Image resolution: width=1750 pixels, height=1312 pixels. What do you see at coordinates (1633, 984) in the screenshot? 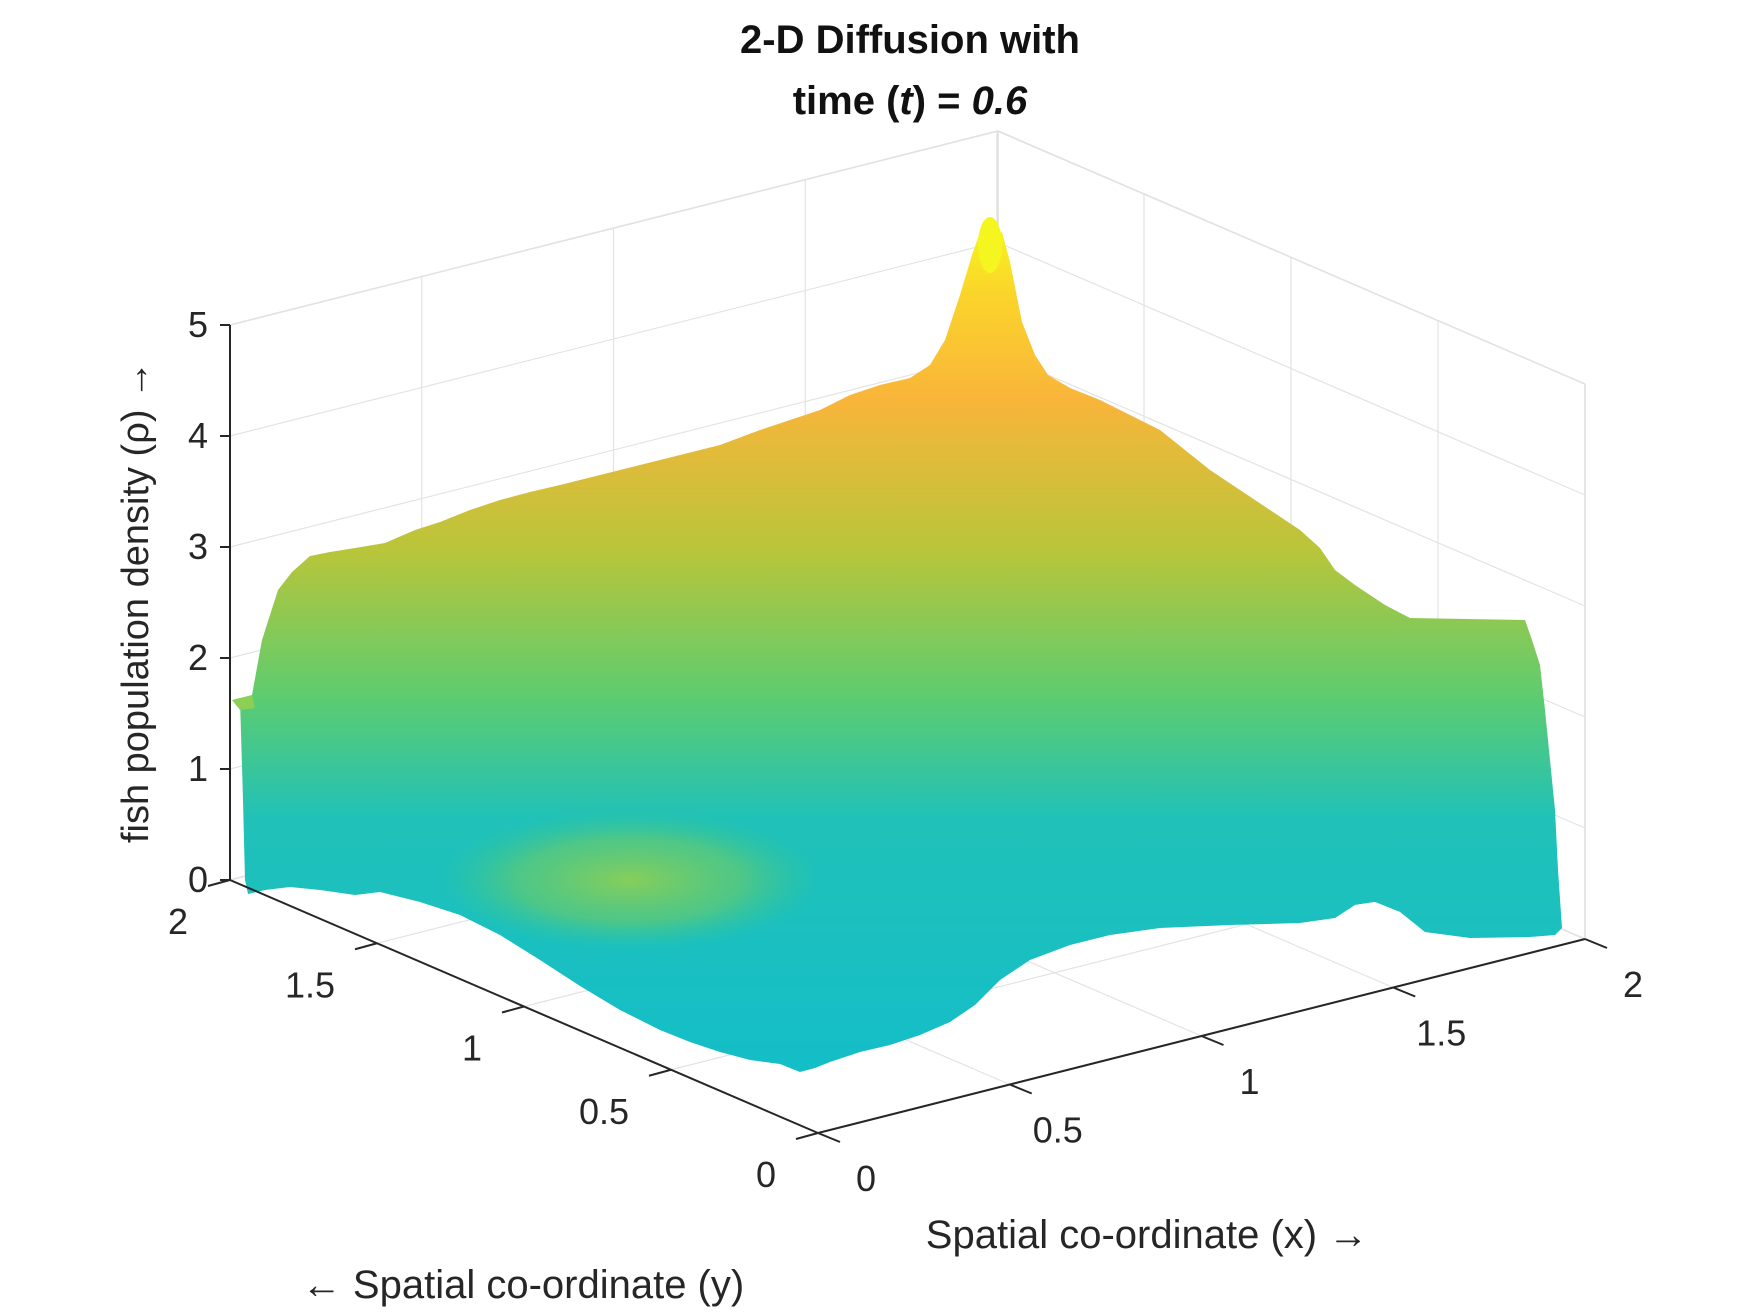
I see `x-tick-label-4: 2` at bounding box center [1633, 984].